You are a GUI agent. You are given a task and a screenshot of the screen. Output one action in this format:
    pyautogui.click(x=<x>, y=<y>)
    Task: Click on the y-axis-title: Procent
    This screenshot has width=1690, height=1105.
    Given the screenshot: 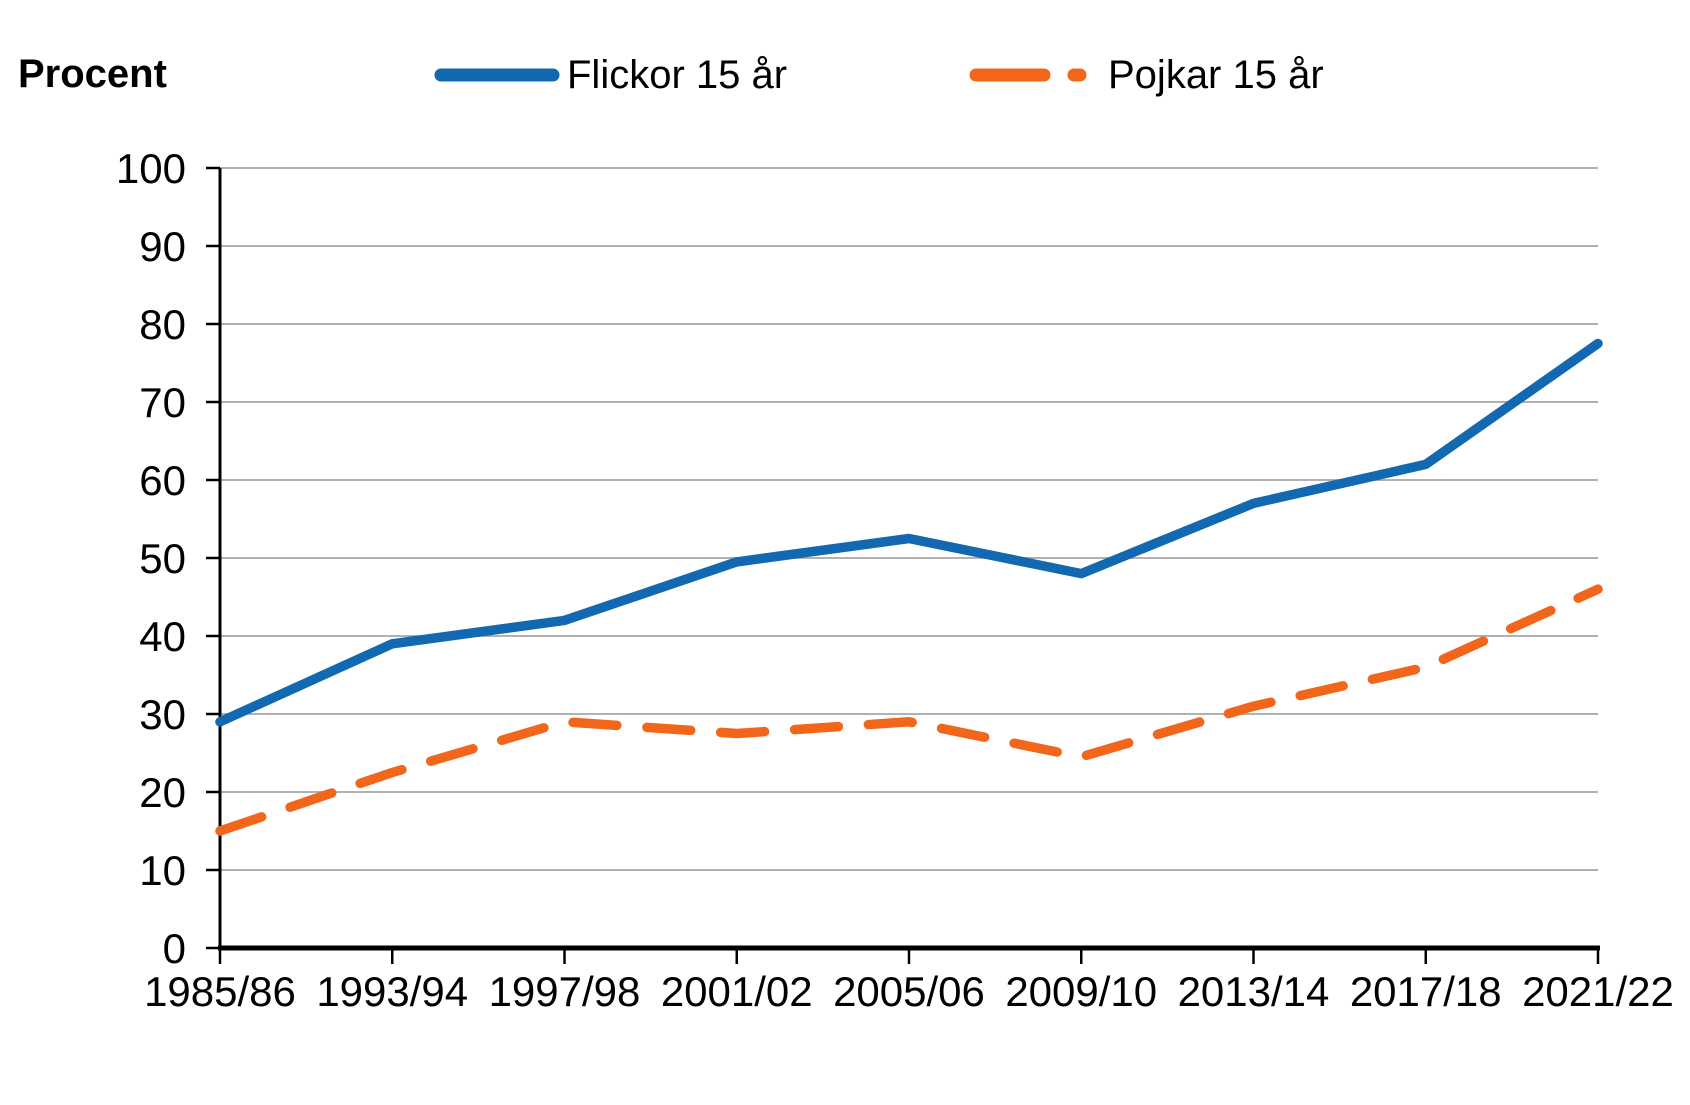 What is the action you would take?
    pyautogui.click(x=92, y=74)
    